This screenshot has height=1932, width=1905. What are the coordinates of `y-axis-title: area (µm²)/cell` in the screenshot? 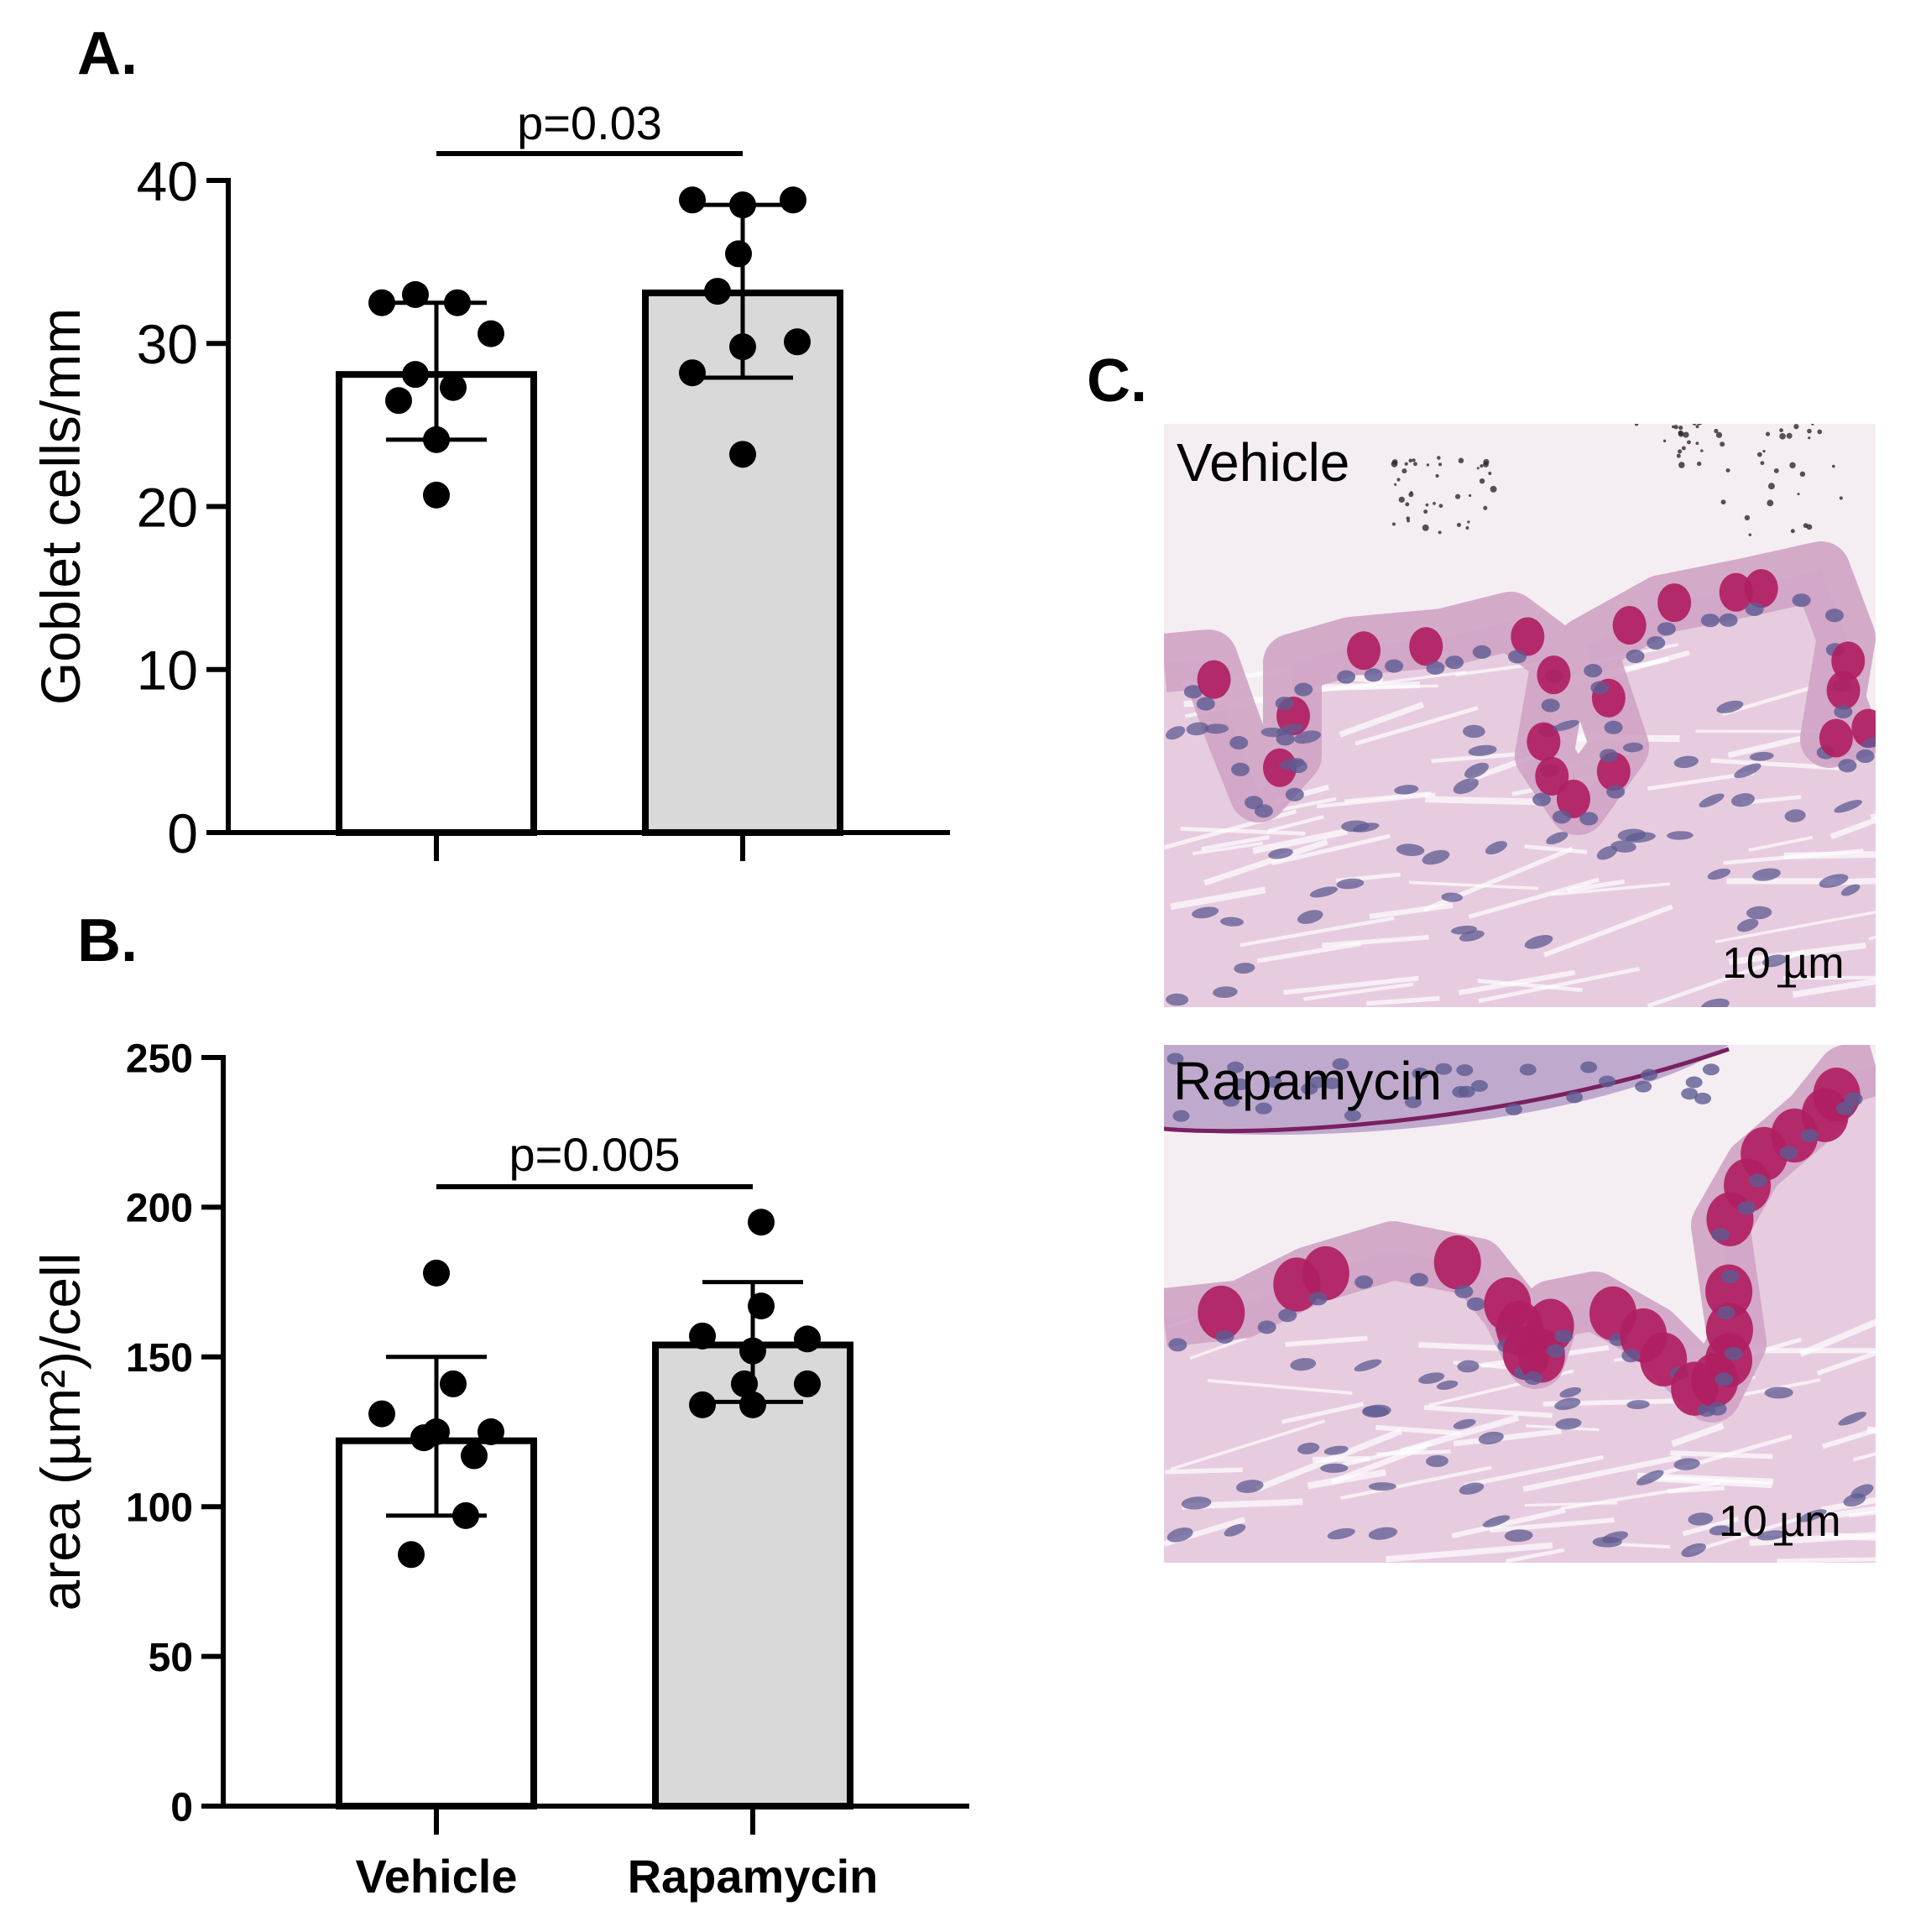 It's located at (60, 1432).